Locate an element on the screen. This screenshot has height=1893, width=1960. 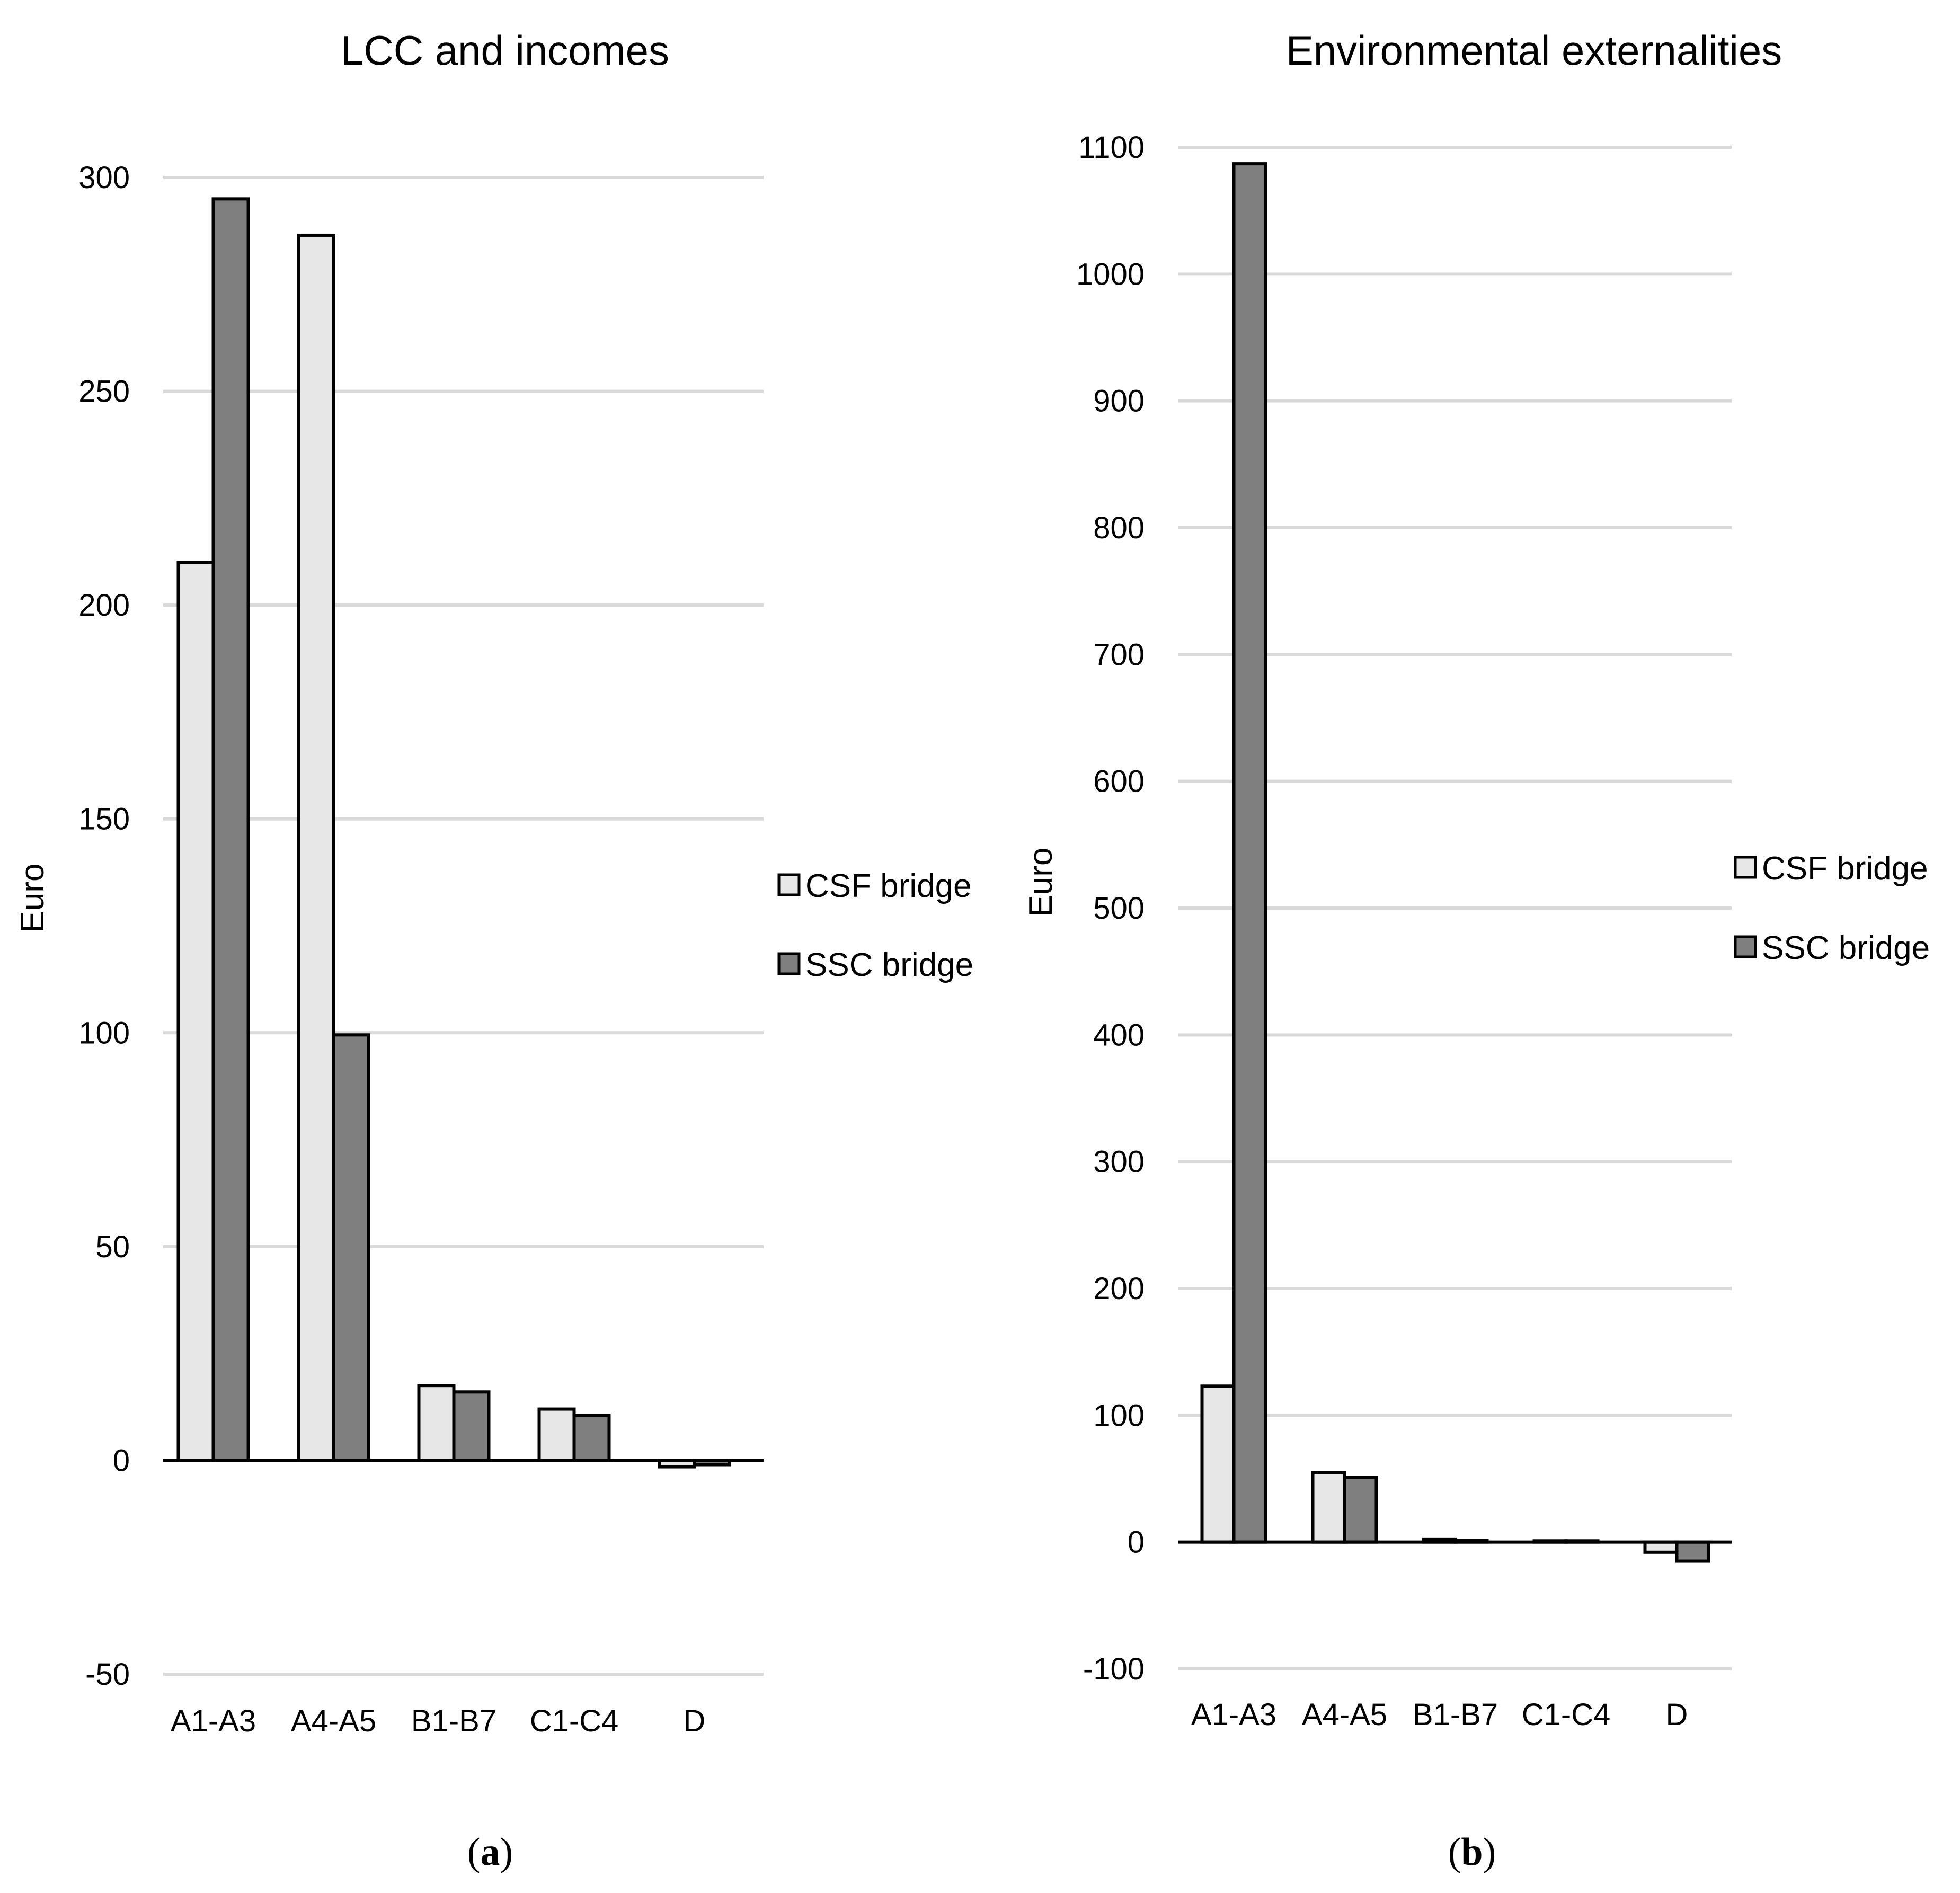
figure-caption: (b) is located at coordinates (1472, 1852).